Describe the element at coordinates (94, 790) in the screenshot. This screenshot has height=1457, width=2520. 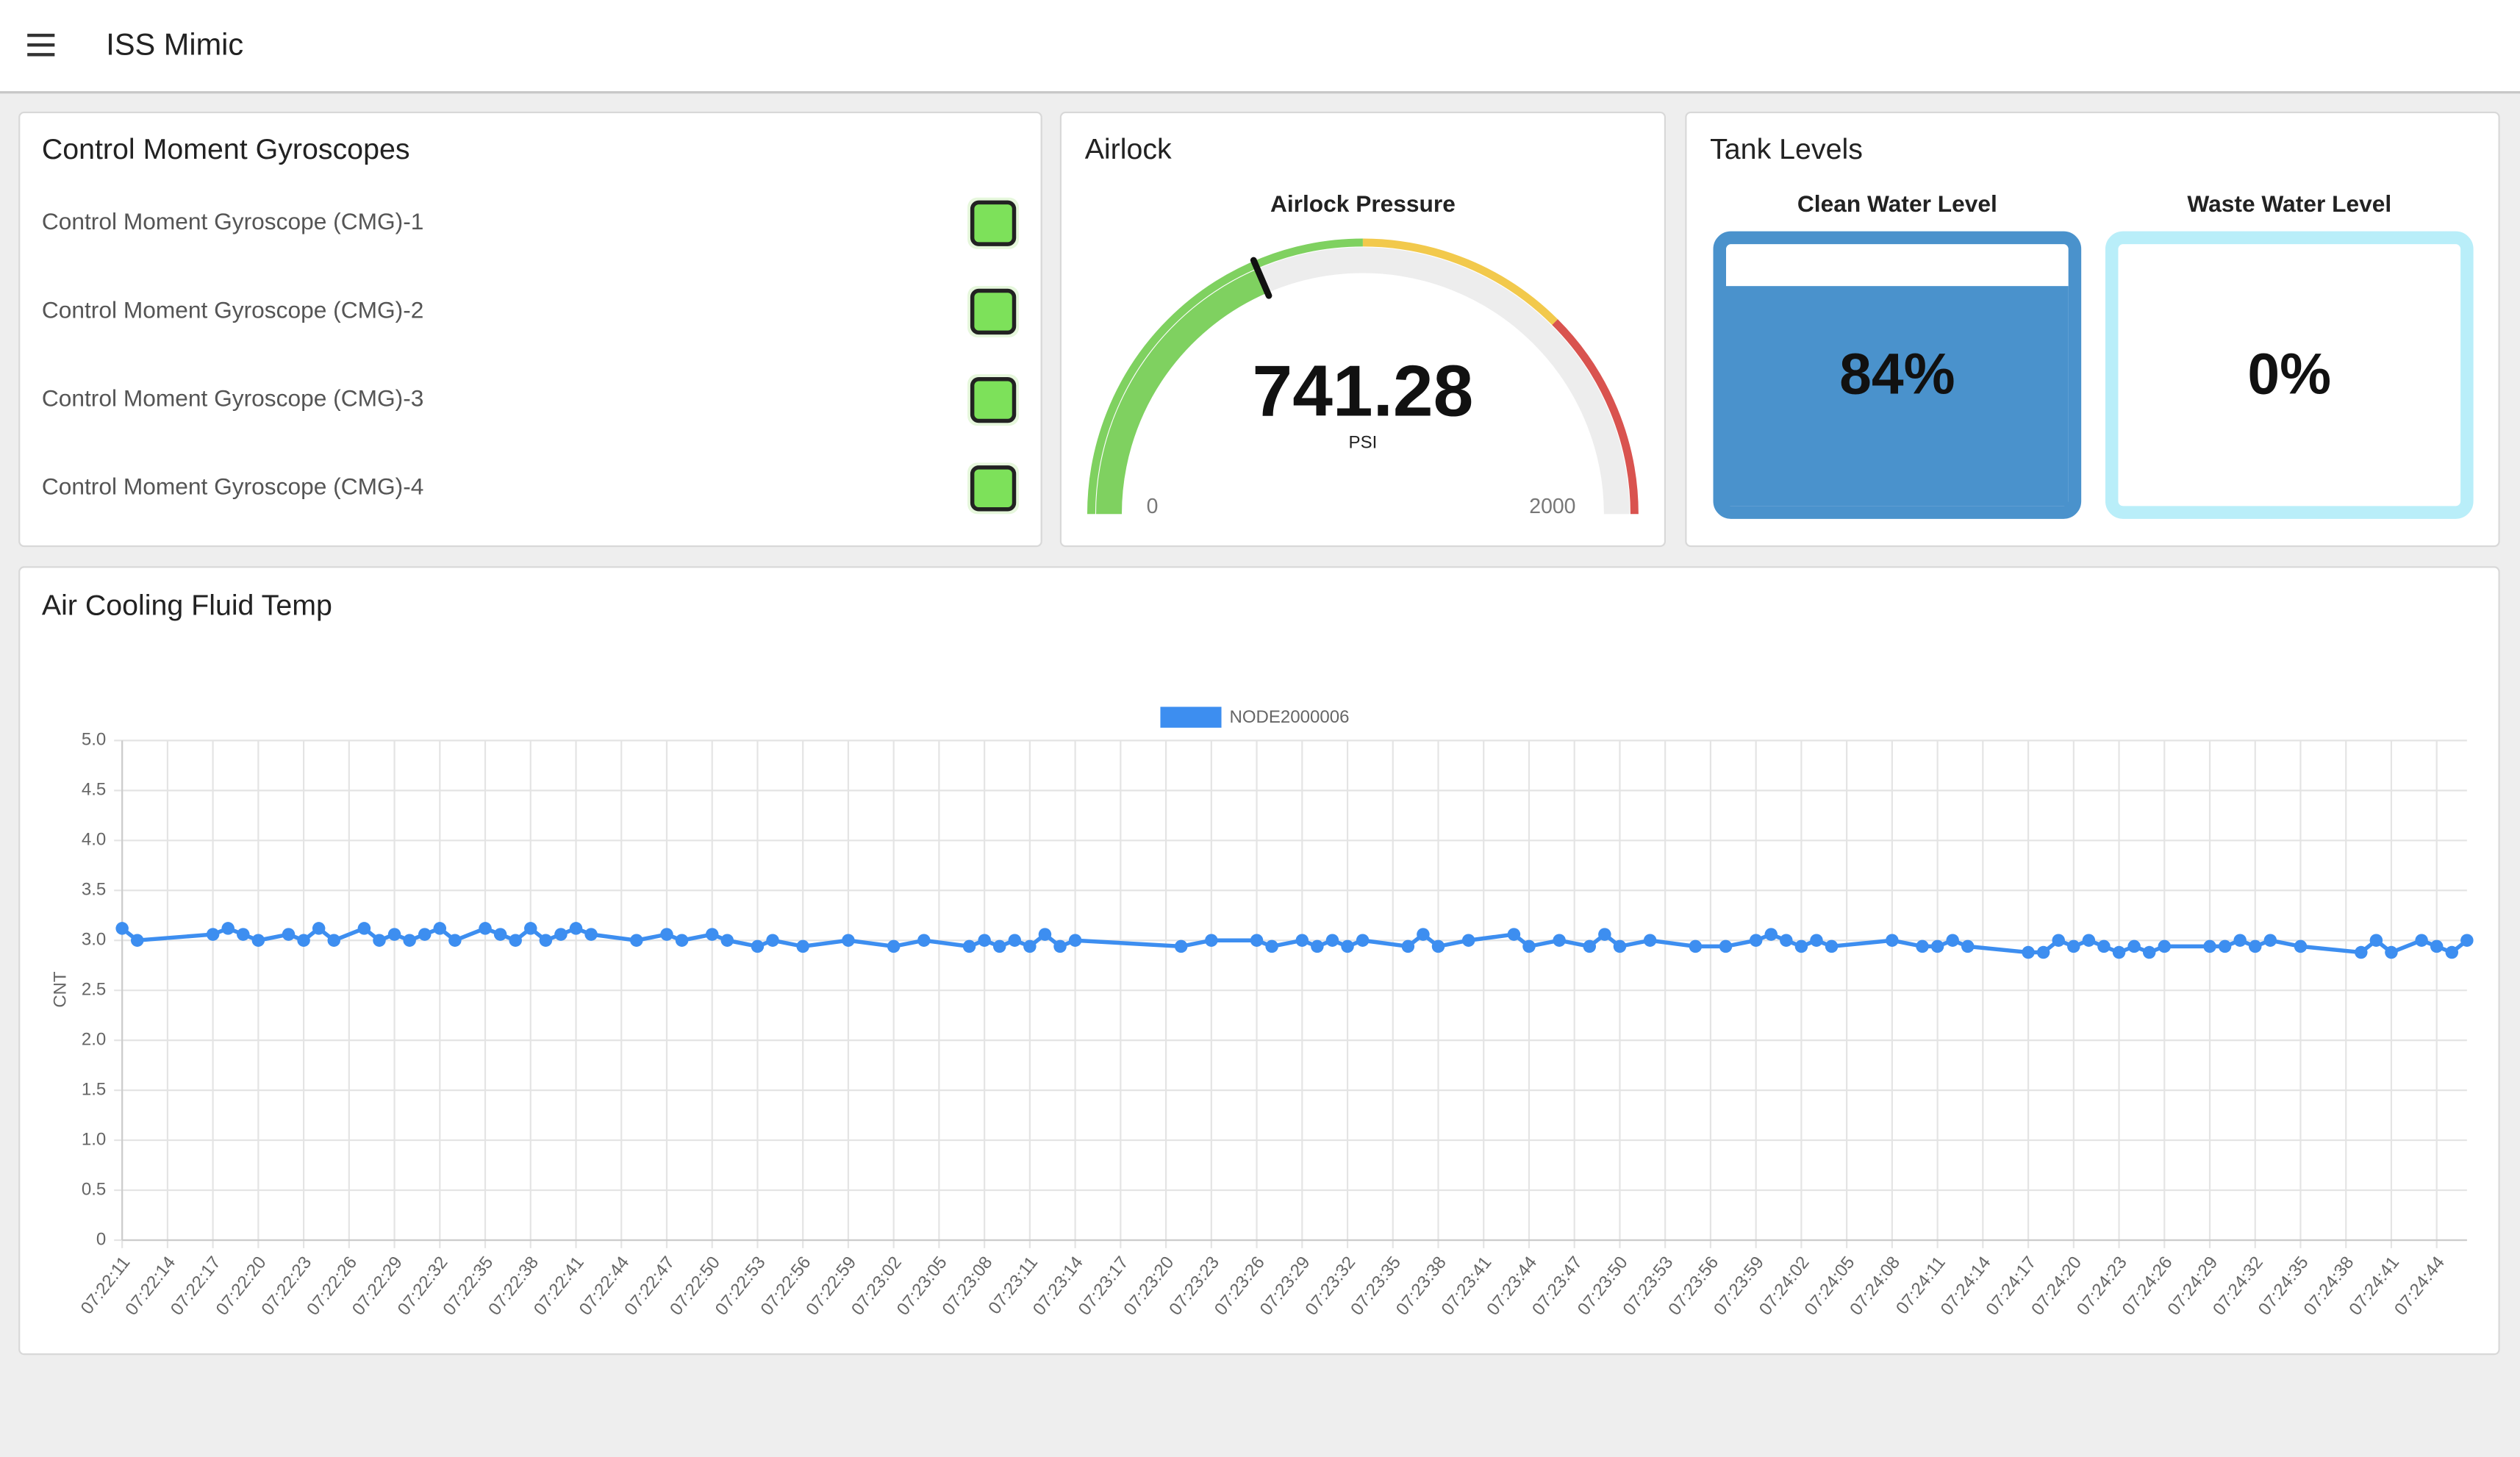
I see `y-tick-label: 4.5` at that location.